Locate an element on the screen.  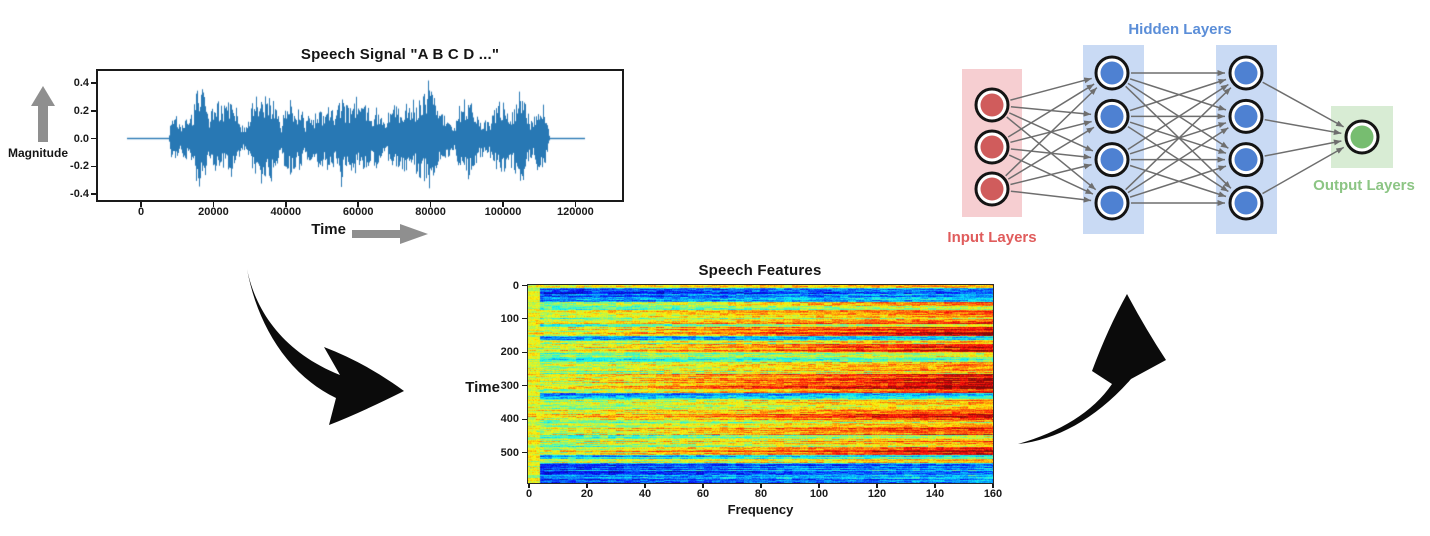
wave-ytick-label: 0.4 is located at coordinates (81, 83).